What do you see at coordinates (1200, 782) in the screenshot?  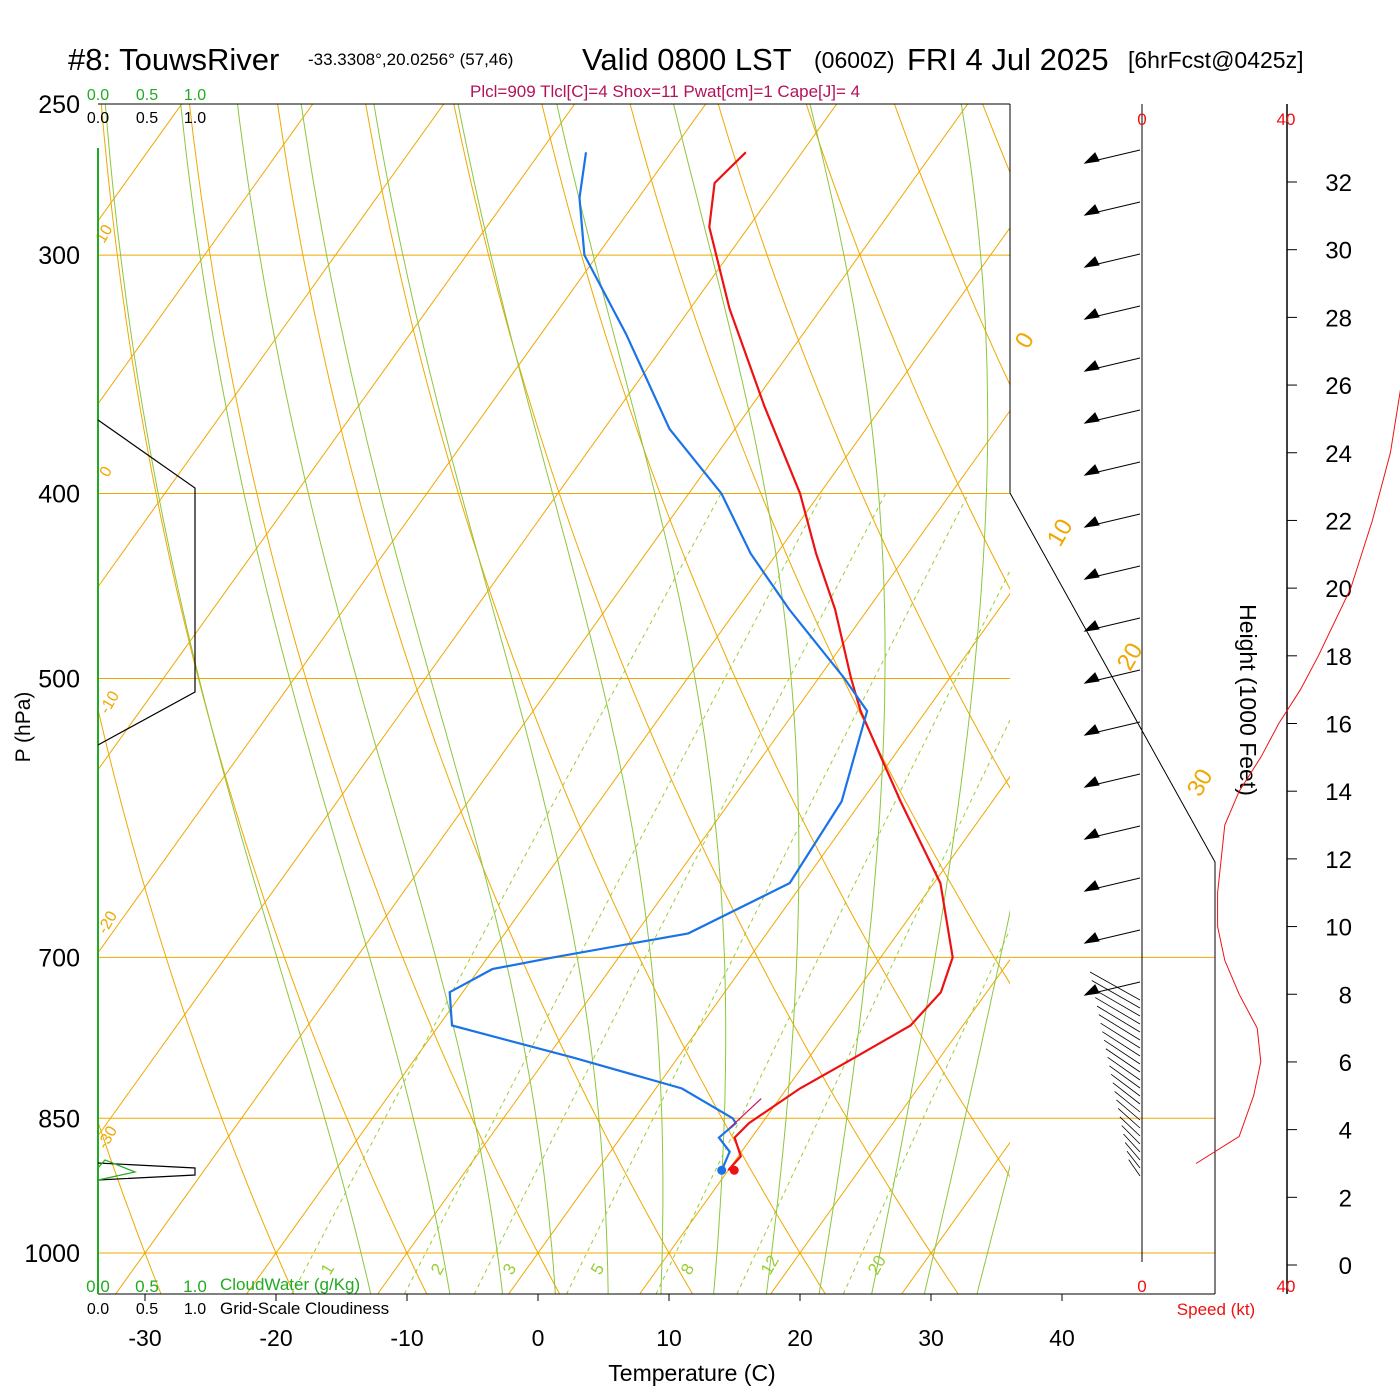 I see `isotherm-label: 30` at bounding box center [1200, 782].